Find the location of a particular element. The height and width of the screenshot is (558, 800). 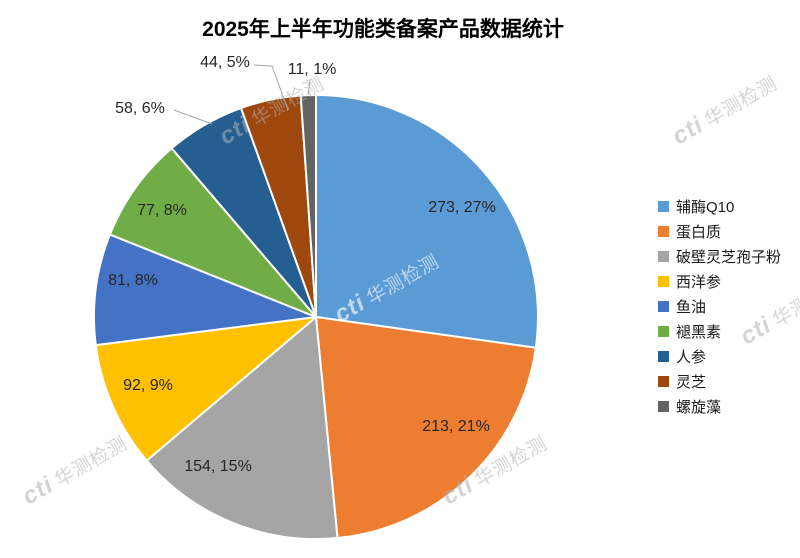

legend-item-8: 螺旋藻 is located at coordinates (719, 406).